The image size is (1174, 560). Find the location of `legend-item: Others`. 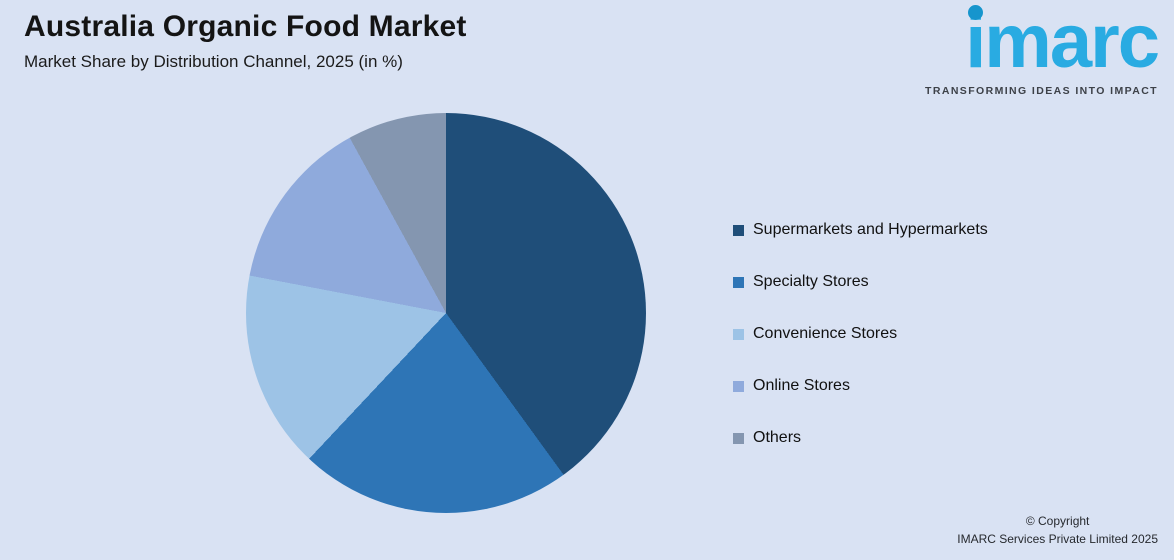

legend-item: Others is located at coordinates (860, 438).